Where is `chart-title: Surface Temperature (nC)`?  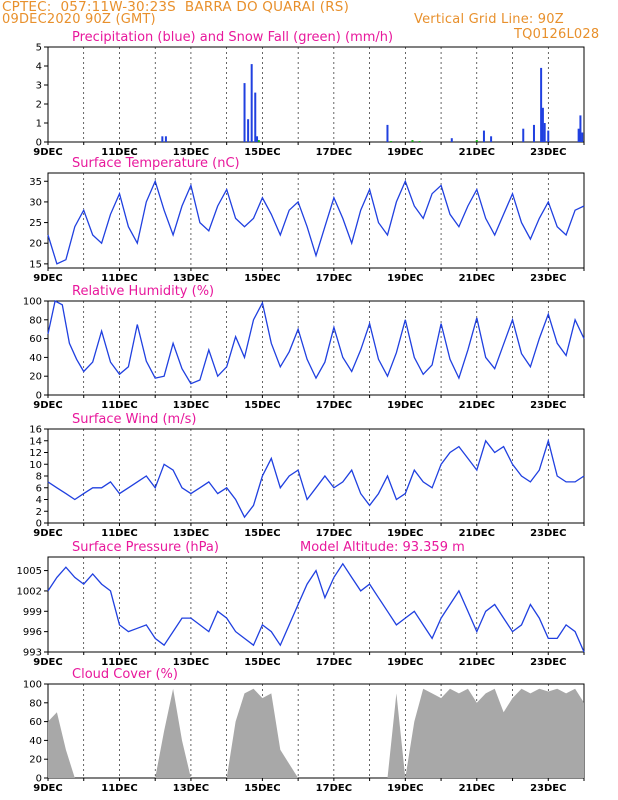 chart-title: Surface Temperature (nC) is located at coordinates (156, 163).